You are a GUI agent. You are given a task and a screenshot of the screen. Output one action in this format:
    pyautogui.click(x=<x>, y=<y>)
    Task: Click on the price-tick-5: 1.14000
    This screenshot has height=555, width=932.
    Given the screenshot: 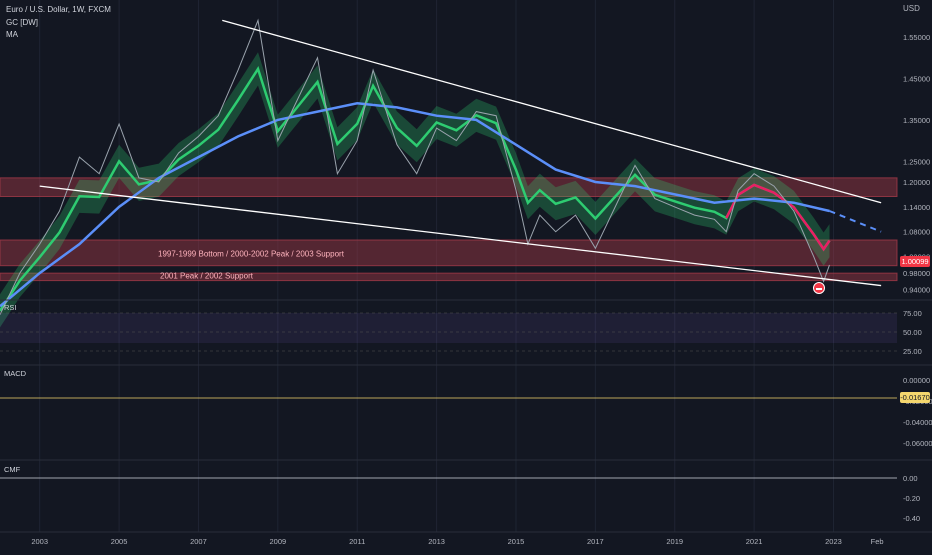 What is the action you would take?
    pyautogui.click(x=916, y=207)
    